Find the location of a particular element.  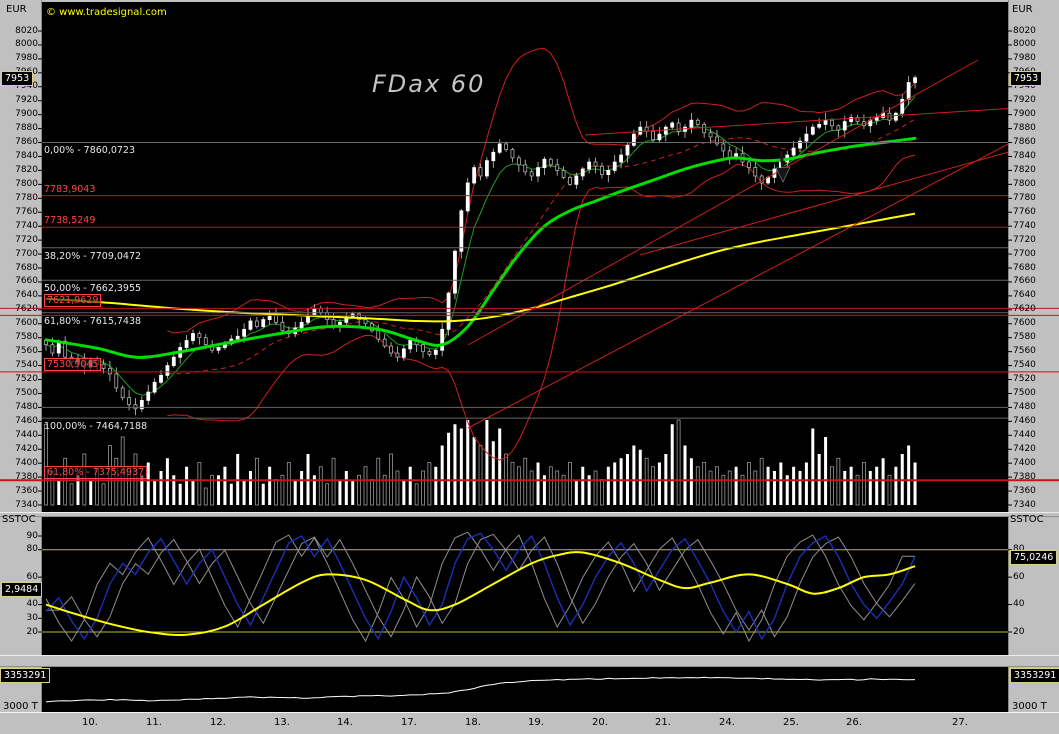

sstoc-yellow-slow is located at coordinates (480, 593).